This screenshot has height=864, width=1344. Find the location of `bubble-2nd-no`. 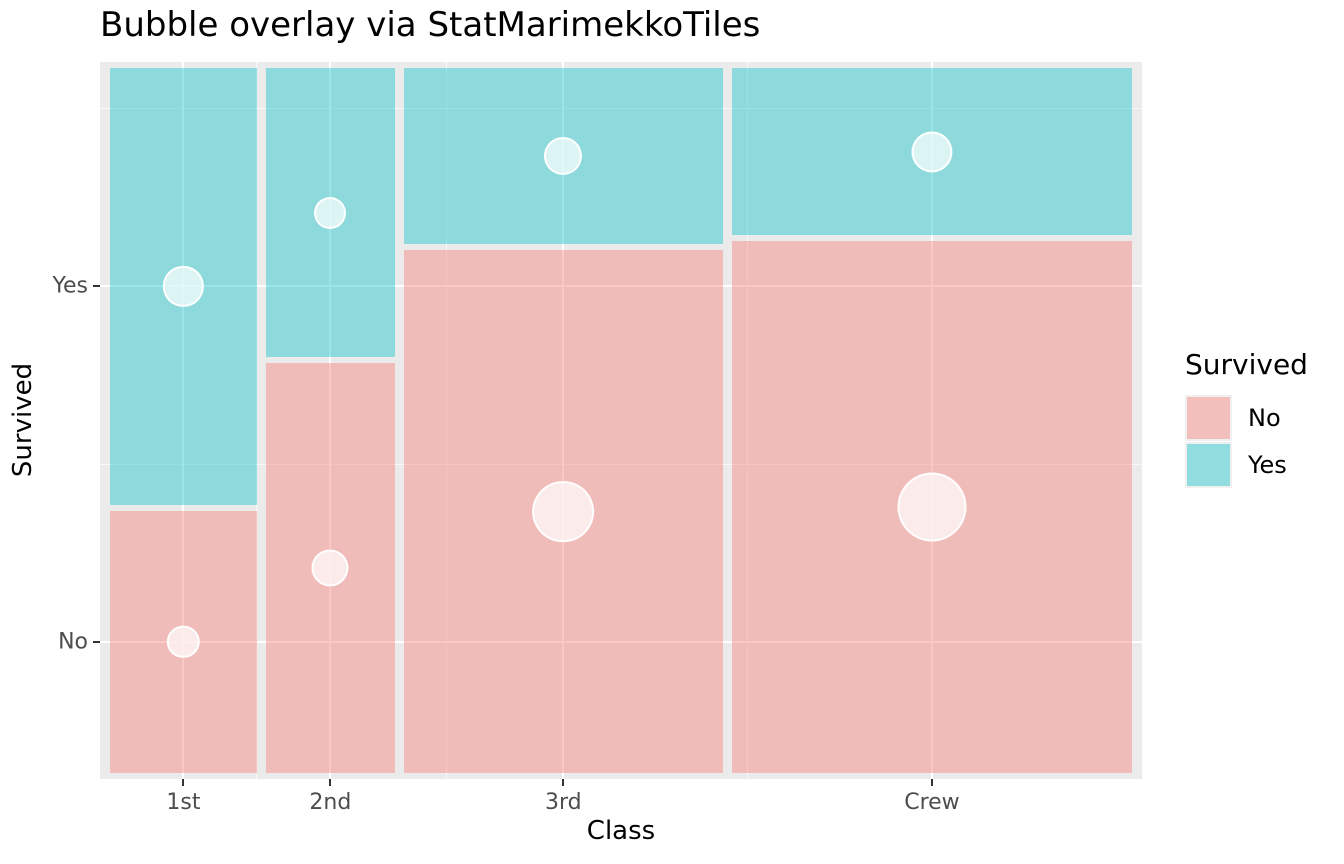

bubble-2nd-no is located at coordinates (330, 568).